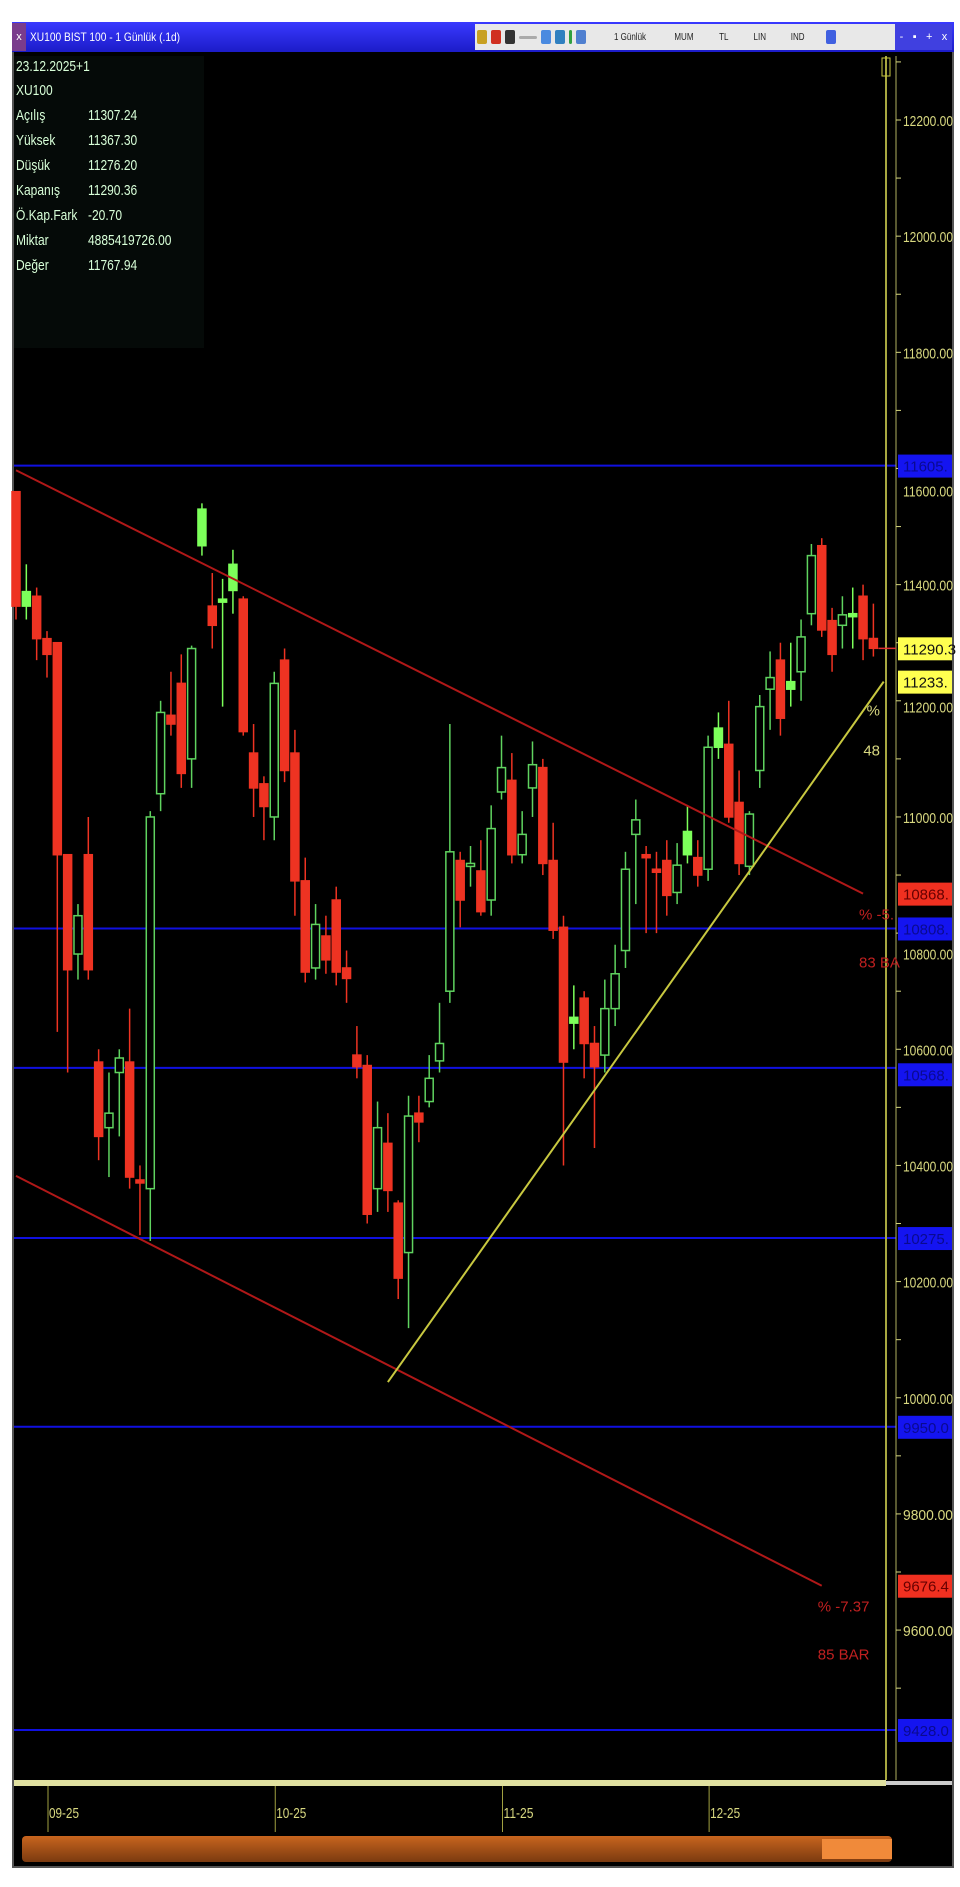 This screenshot has height=1887, width=960. Describe the element at coordinates (944, 37) in the screenshot. I see `close-button: x` at that location.